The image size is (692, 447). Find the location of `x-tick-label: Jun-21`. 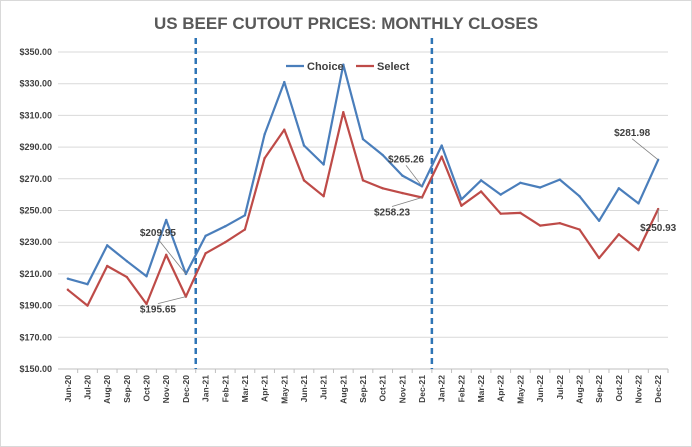

x-tick-label: Jun-21 is located at coordinates (304, 389).